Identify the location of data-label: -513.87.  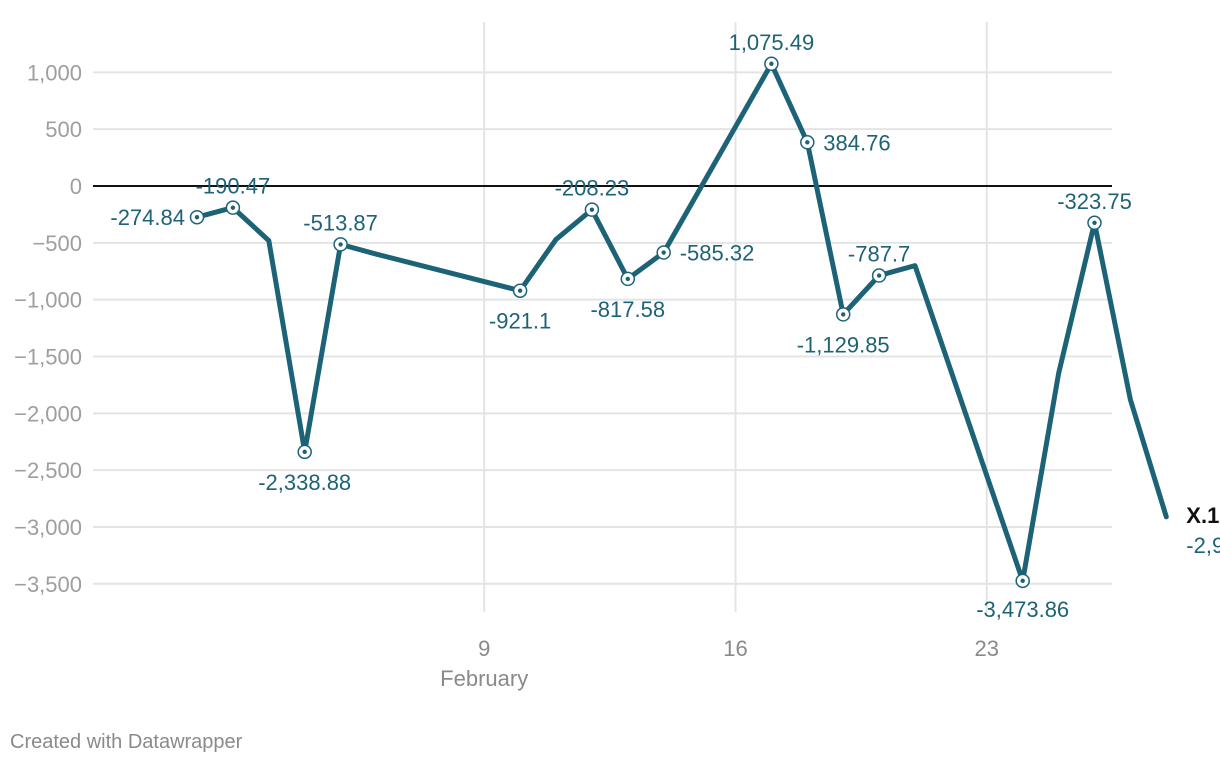
(340, 222).